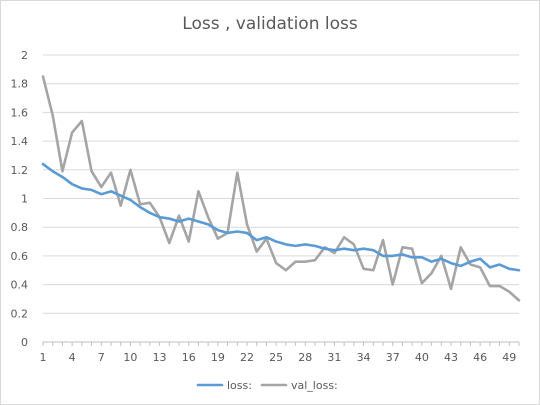 The width and height of the screenshot is (540, 405). Describe the element at coordinates (189, 357) in the screenshot. I see `x-tick-label: 16` at that location.